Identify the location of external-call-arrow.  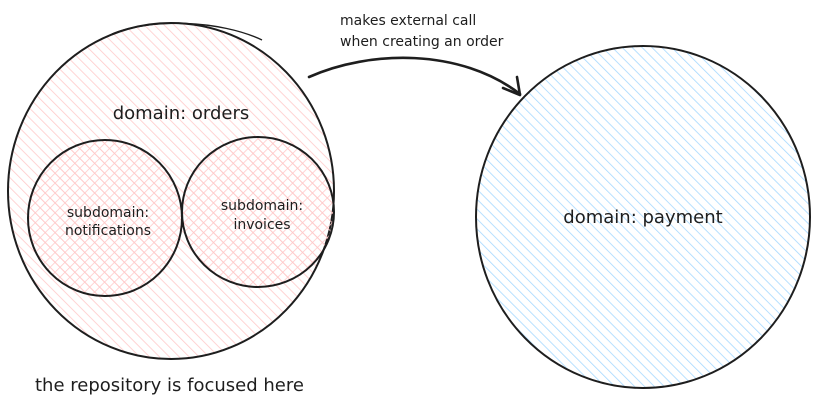
(414, 76).